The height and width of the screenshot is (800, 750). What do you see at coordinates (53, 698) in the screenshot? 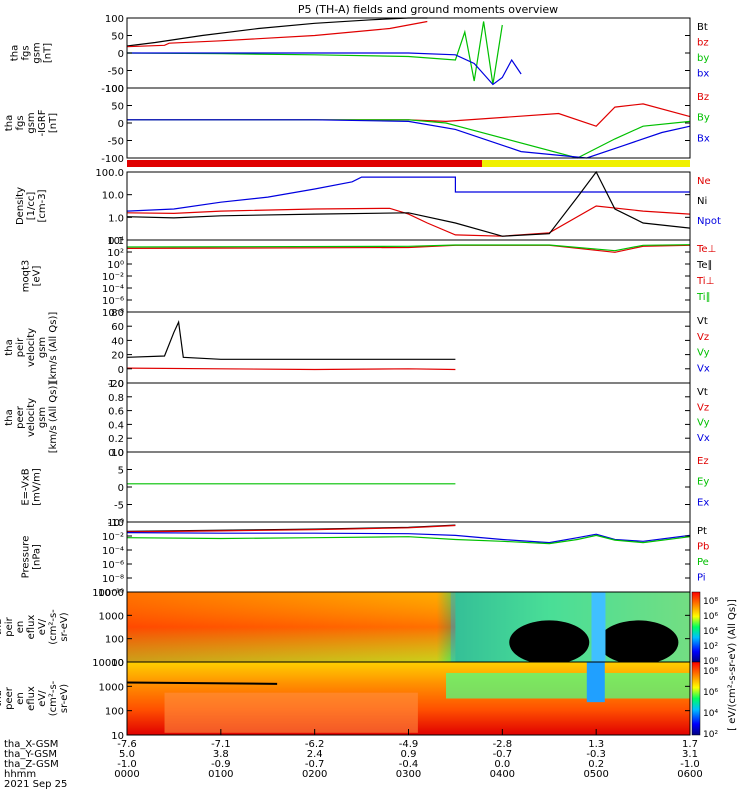
I see `ylabel-line: (cm²-s-` at bounding box center [53, 698].